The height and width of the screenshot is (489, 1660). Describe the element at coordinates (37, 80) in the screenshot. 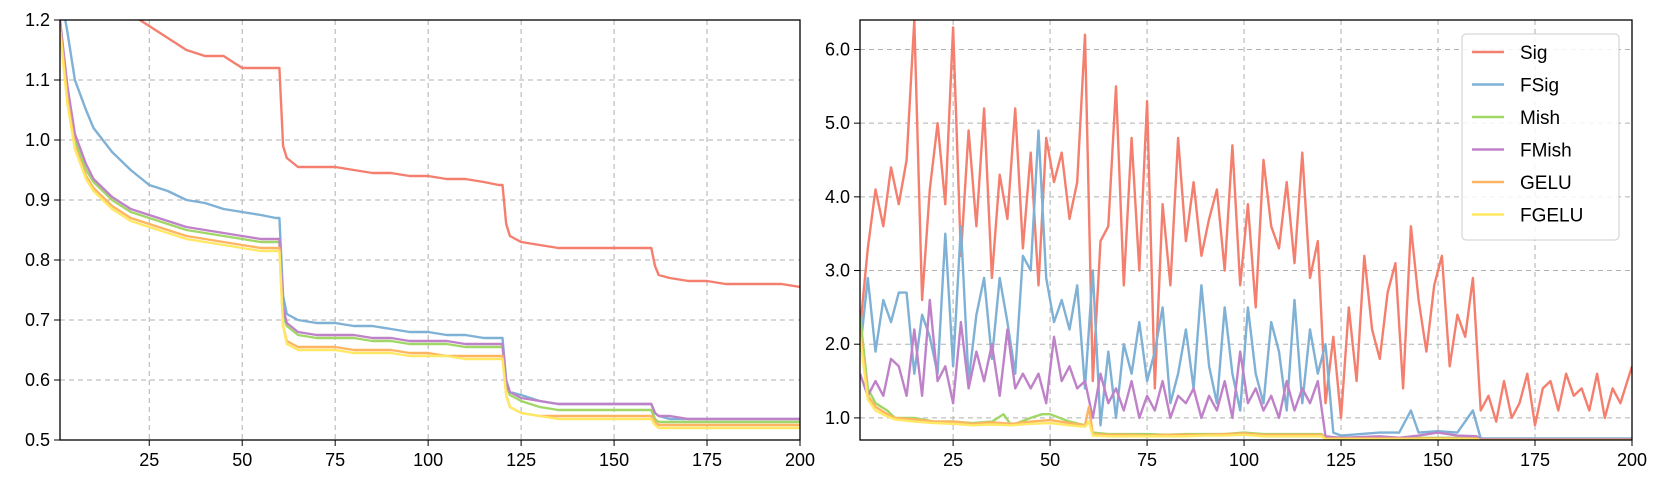

I see `y-tick-label: 1.1` at that location.